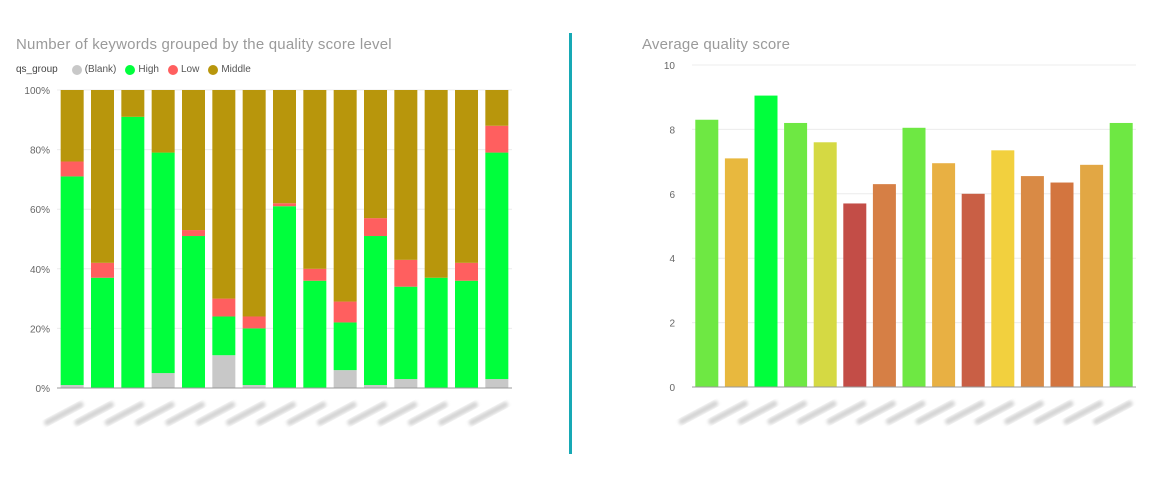  Describe the element at coordinates (148, 69) in the screenshot. I see `legend-label-high: High` at that location.